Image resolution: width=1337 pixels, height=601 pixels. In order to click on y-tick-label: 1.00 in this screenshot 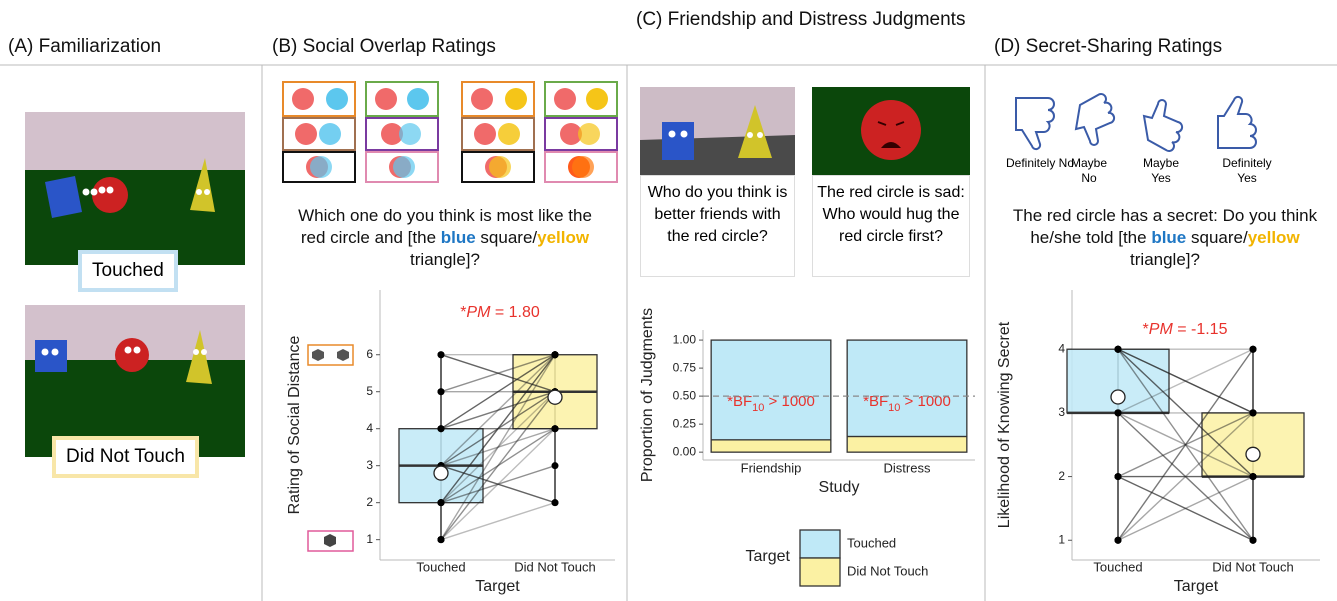, I will do `click(685, 339)`.